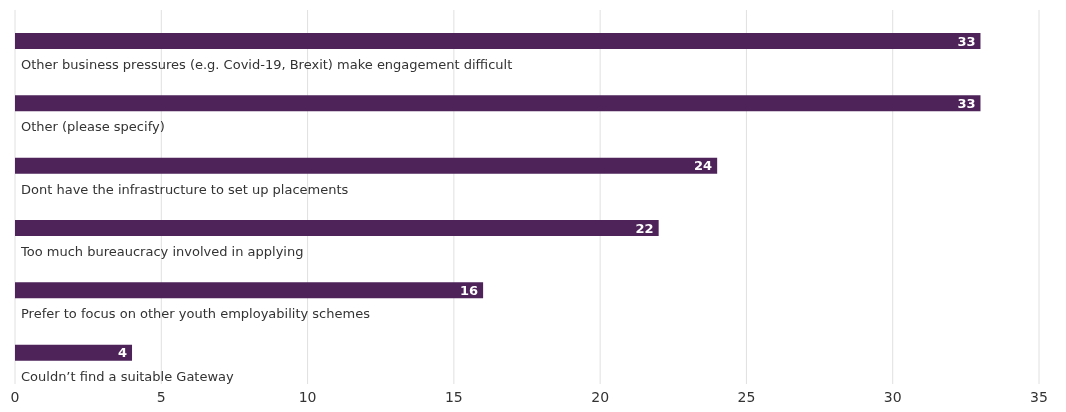 The height and width of the screenshot is (412, 1066). I want to click on y-tick-label: Couldn’t find a suitable Gateway, so click(128, 376).